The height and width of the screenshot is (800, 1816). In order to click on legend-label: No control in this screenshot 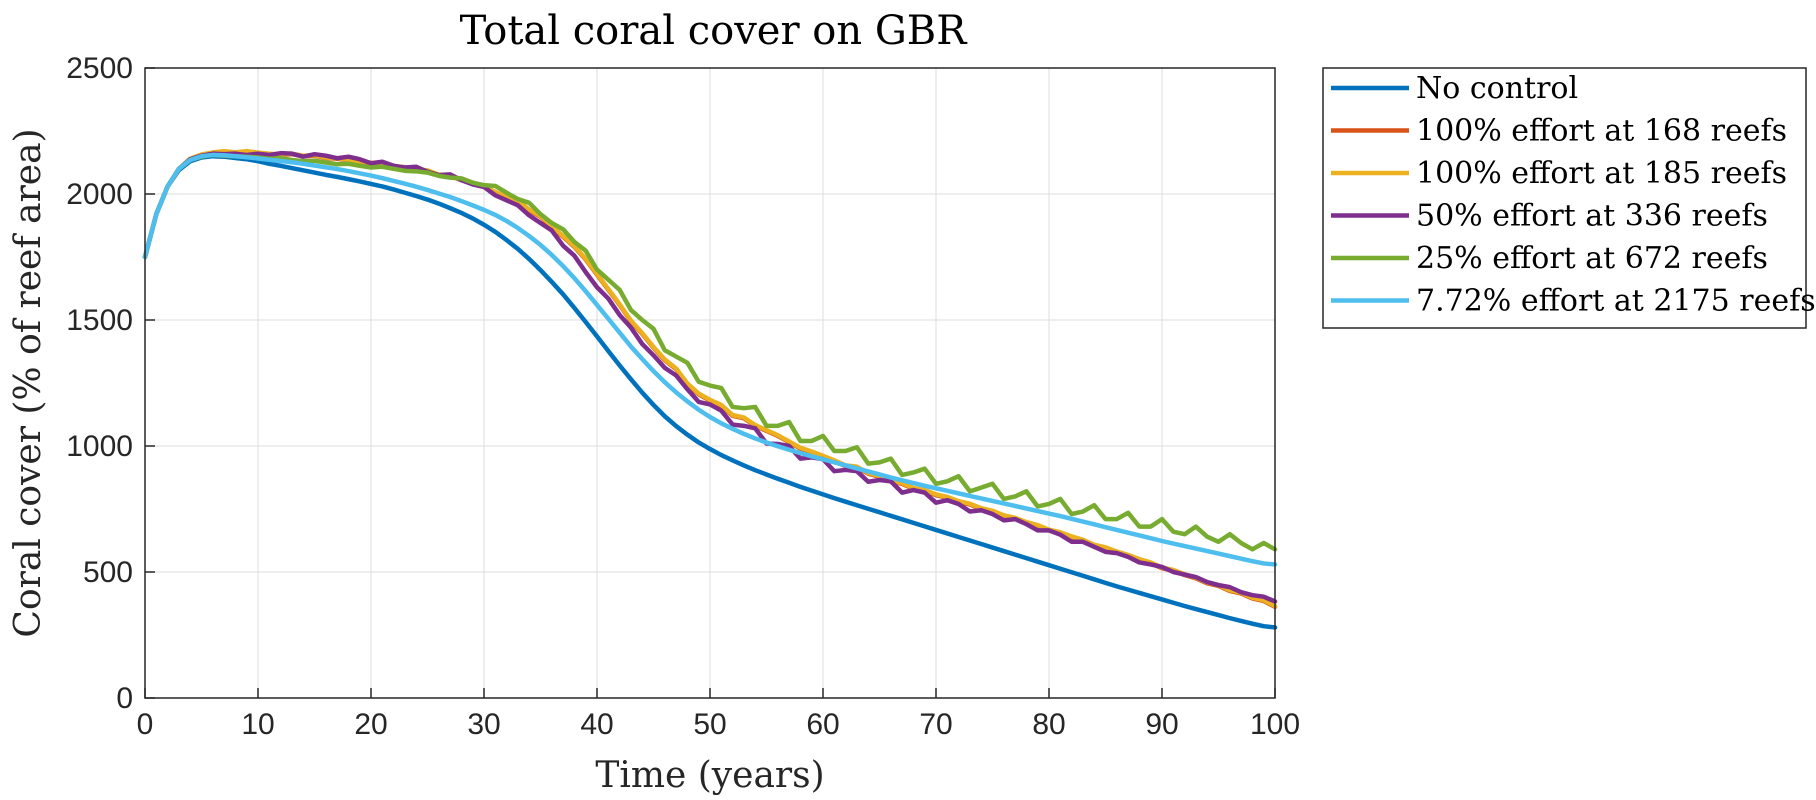, I will do `click(1497, 88)`.